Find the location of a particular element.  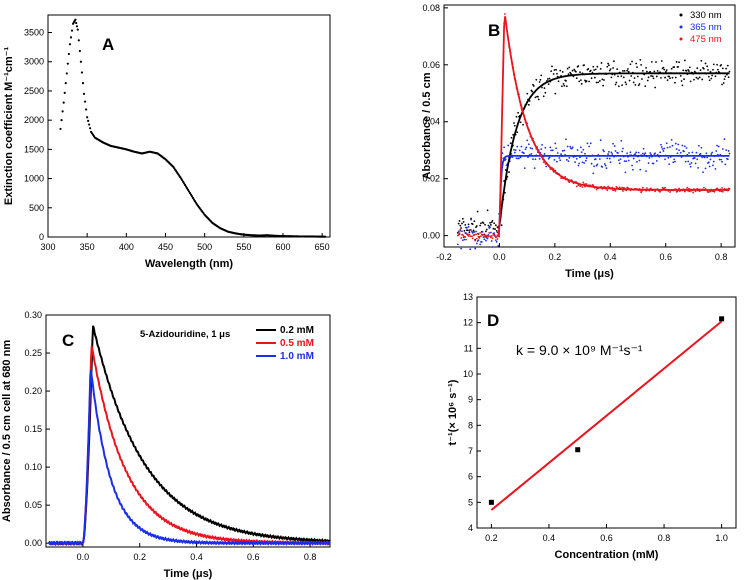

y-axis-label: Absorbance / 0.5 cm cell at 680 nm is located at coordinates (7, 431).